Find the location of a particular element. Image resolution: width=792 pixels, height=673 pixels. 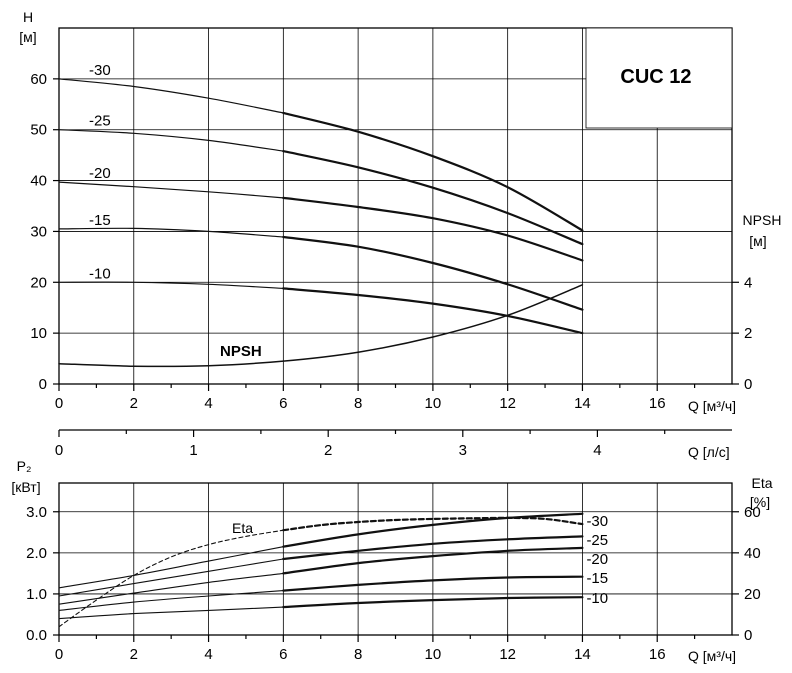

y2-axis-letter-eta: Eta is located at coordinates (761, 483).